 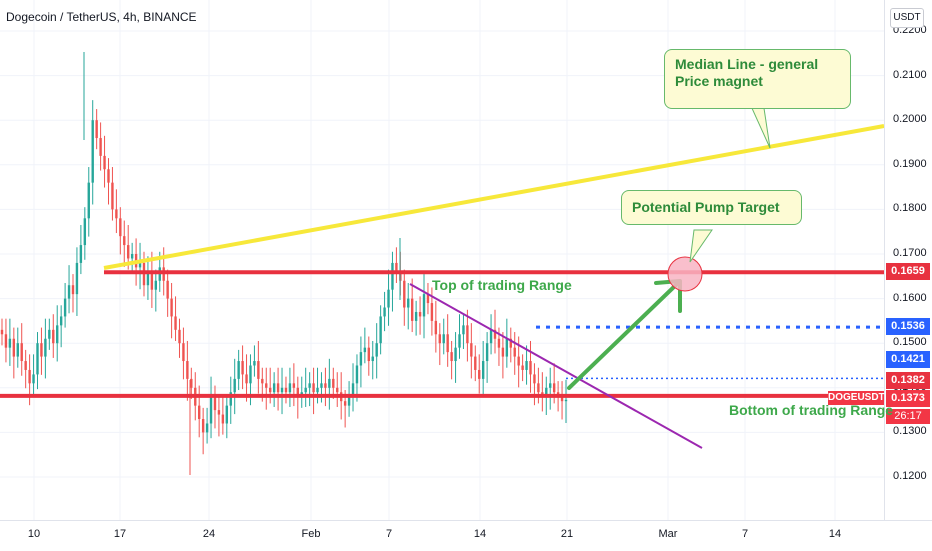 What do you see at coordinates (623, 335) in the screenshot?
I see `pump-arrow-shaft` at bounding box center [623, 335].